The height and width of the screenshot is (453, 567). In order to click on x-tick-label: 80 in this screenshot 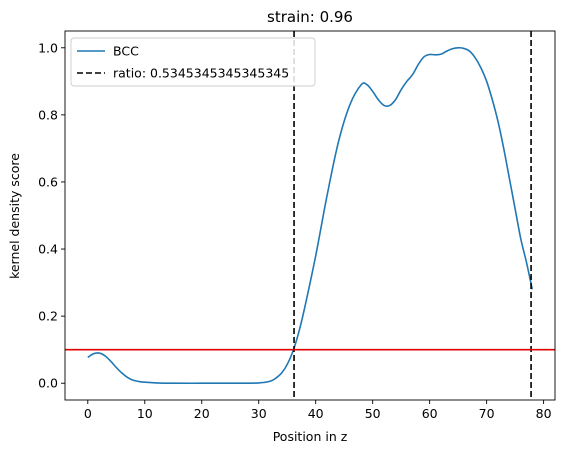, I will do `click(544, 413)`.